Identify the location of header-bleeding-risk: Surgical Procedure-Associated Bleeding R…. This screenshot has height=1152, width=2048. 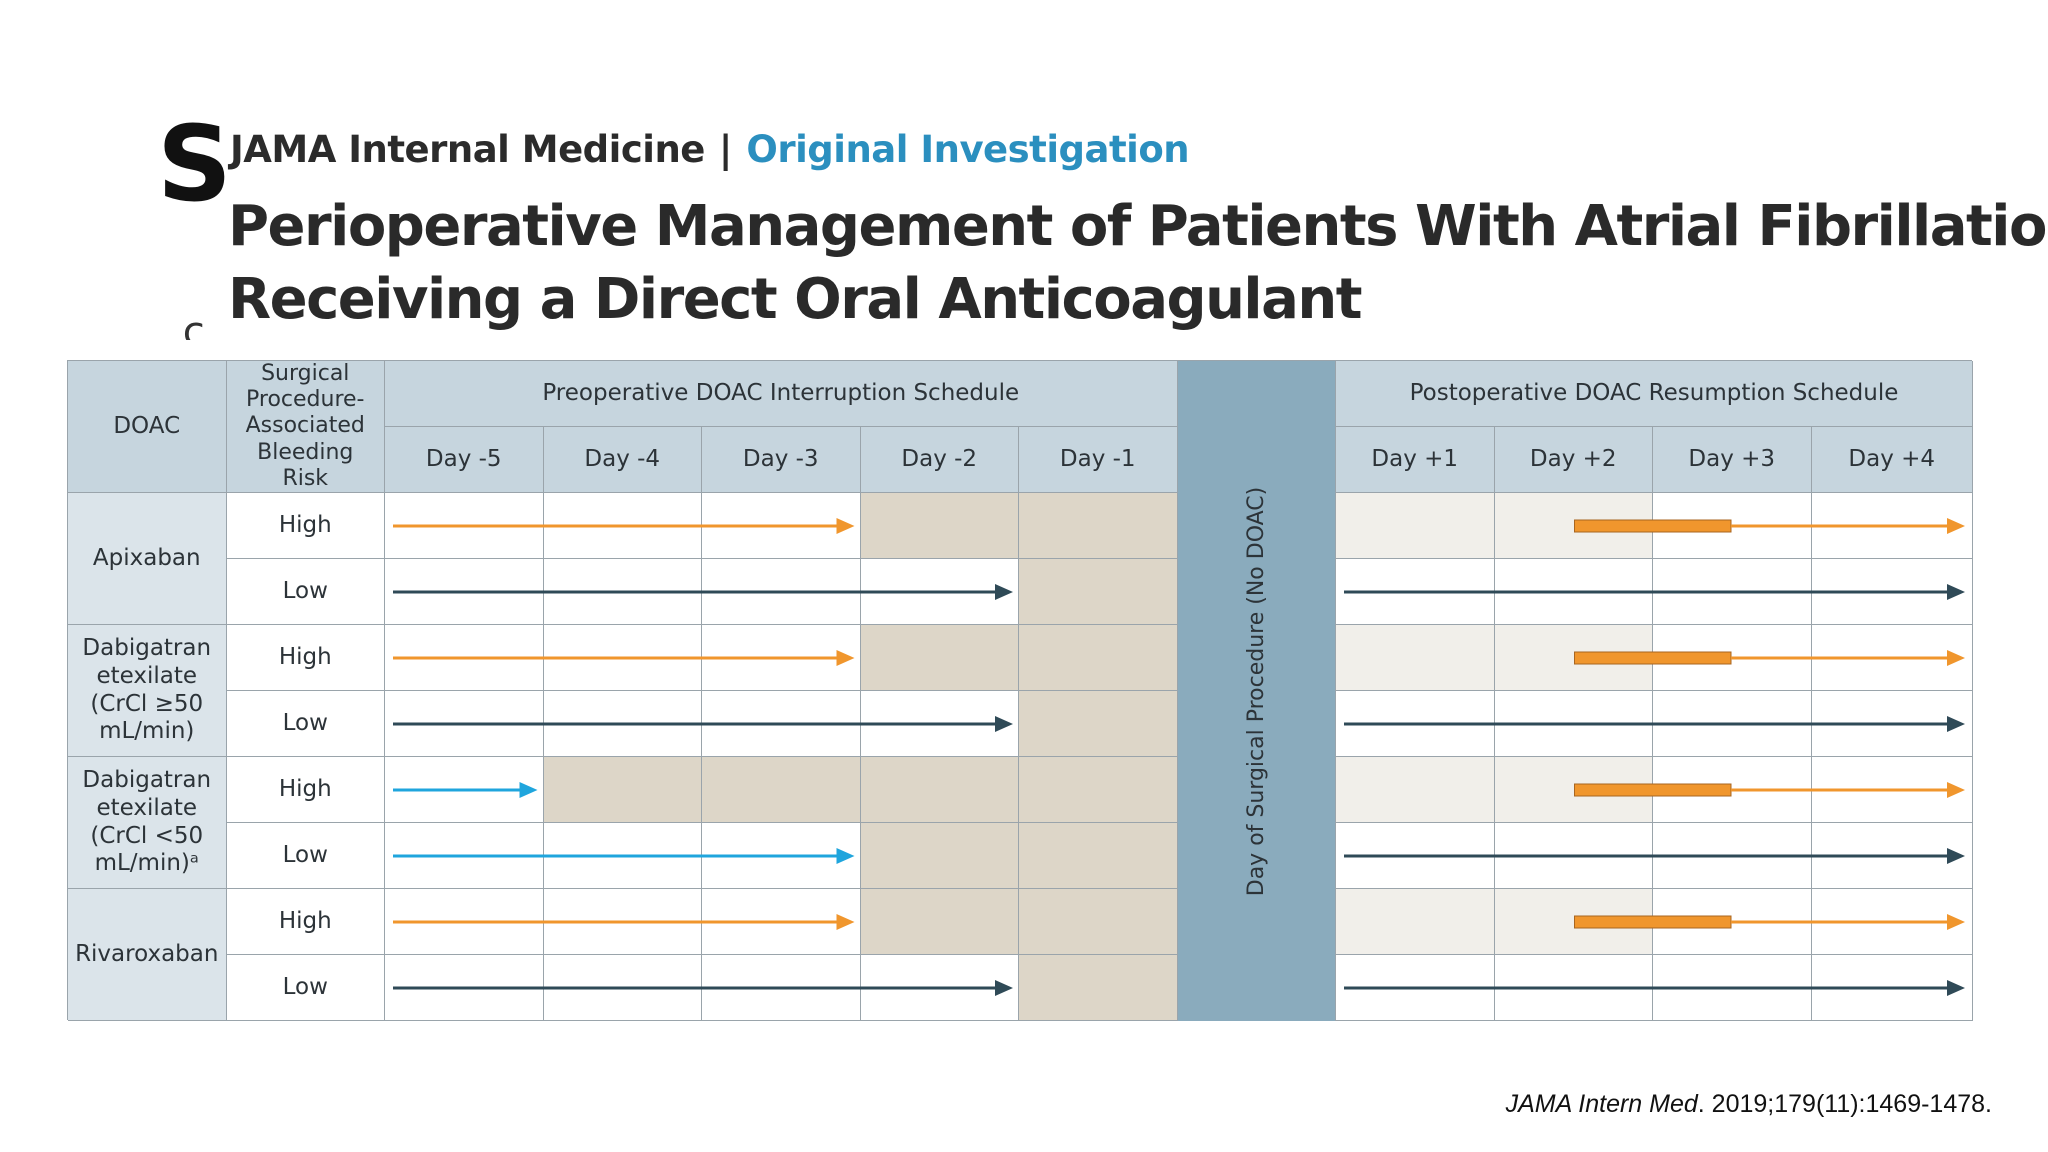
(305, 427).